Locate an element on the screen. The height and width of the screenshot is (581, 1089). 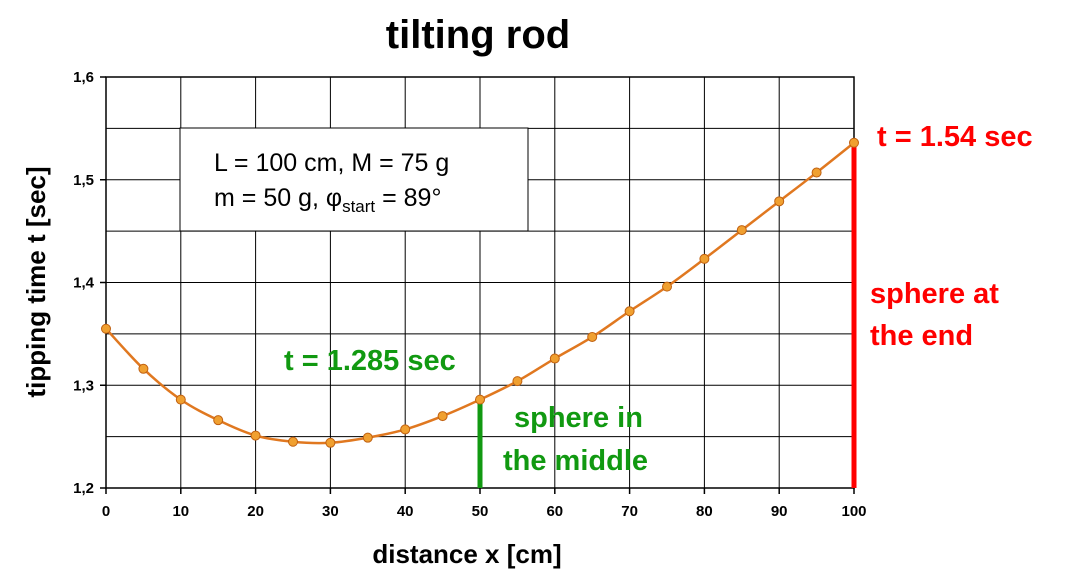
annotation-sphere-in: sphere in is located at coordinates (578, 418).